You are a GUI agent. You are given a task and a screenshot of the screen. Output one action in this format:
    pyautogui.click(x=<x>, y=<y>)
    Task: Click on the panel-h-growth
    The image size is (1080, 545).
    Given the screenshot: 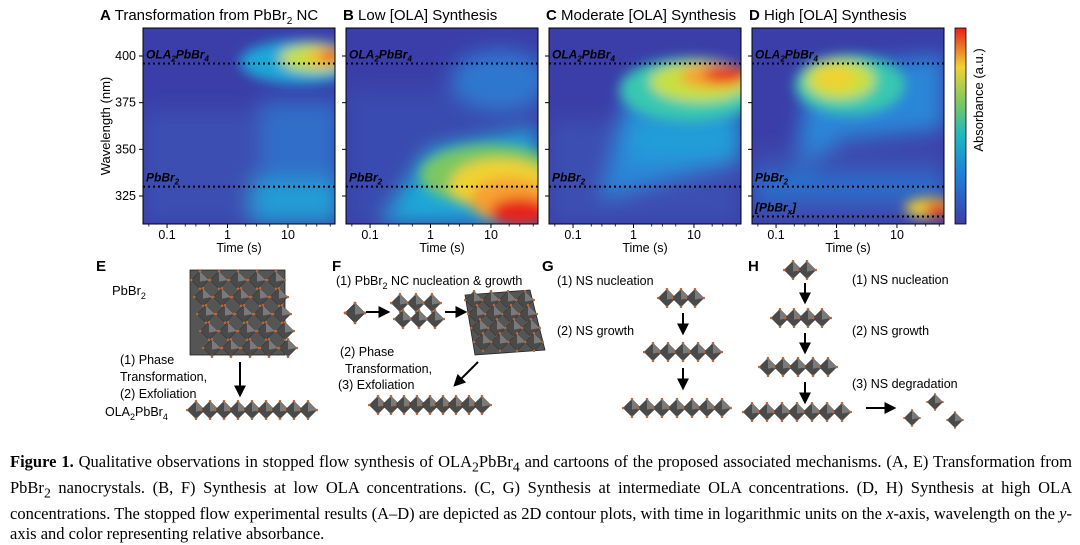 What is the action you would take?
    pyautogui.click(x=801, y=318)
    